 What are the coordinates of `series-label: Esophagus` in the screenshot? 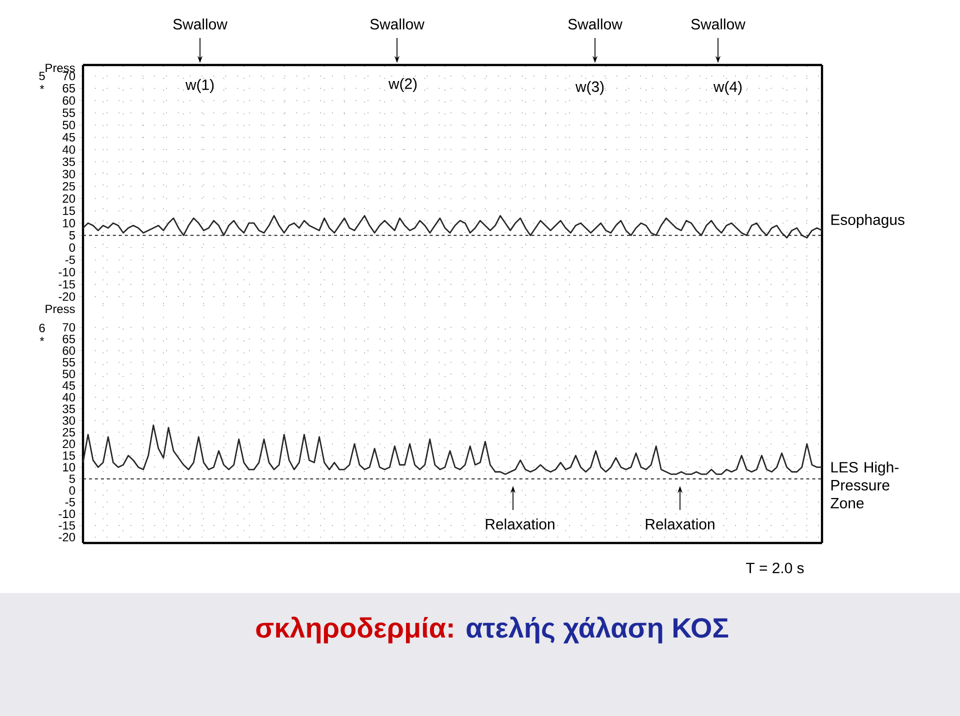 It's located at (867, 221).